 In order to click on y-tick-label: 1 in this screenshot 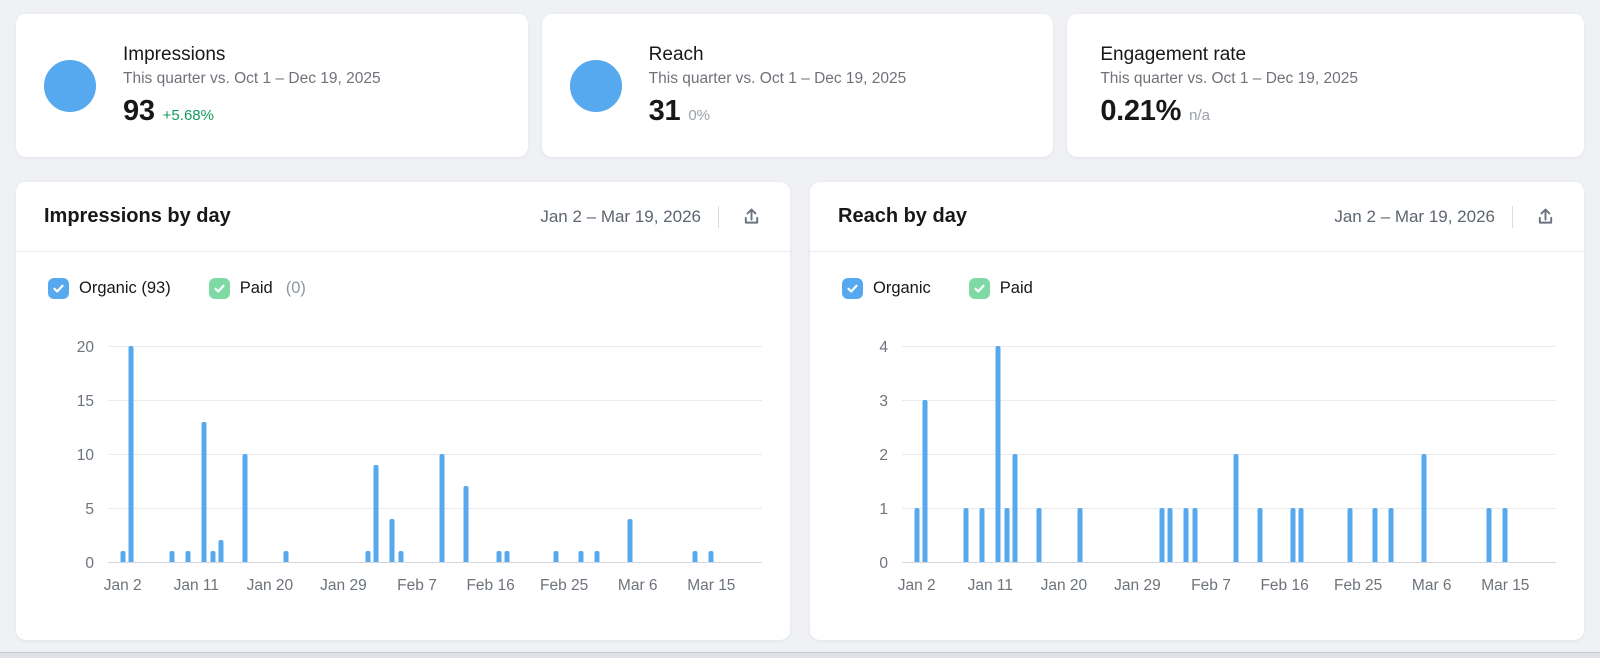, I will do `click(883, 509)`.